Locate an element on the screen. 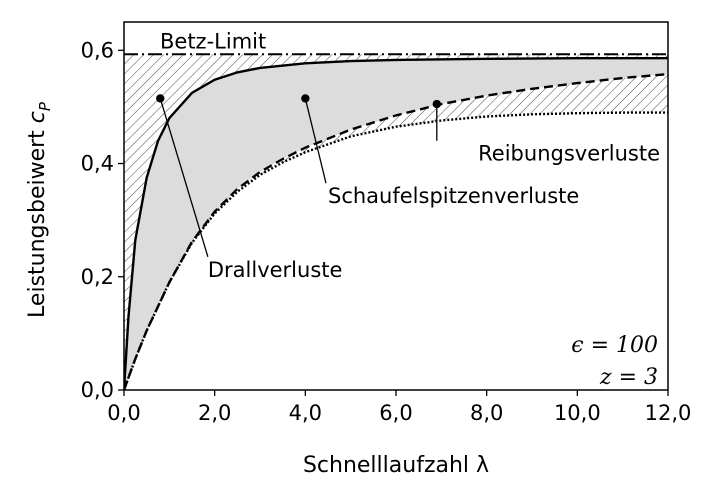  y-tick-label: 0,2 is located at coordinates (97, 277).